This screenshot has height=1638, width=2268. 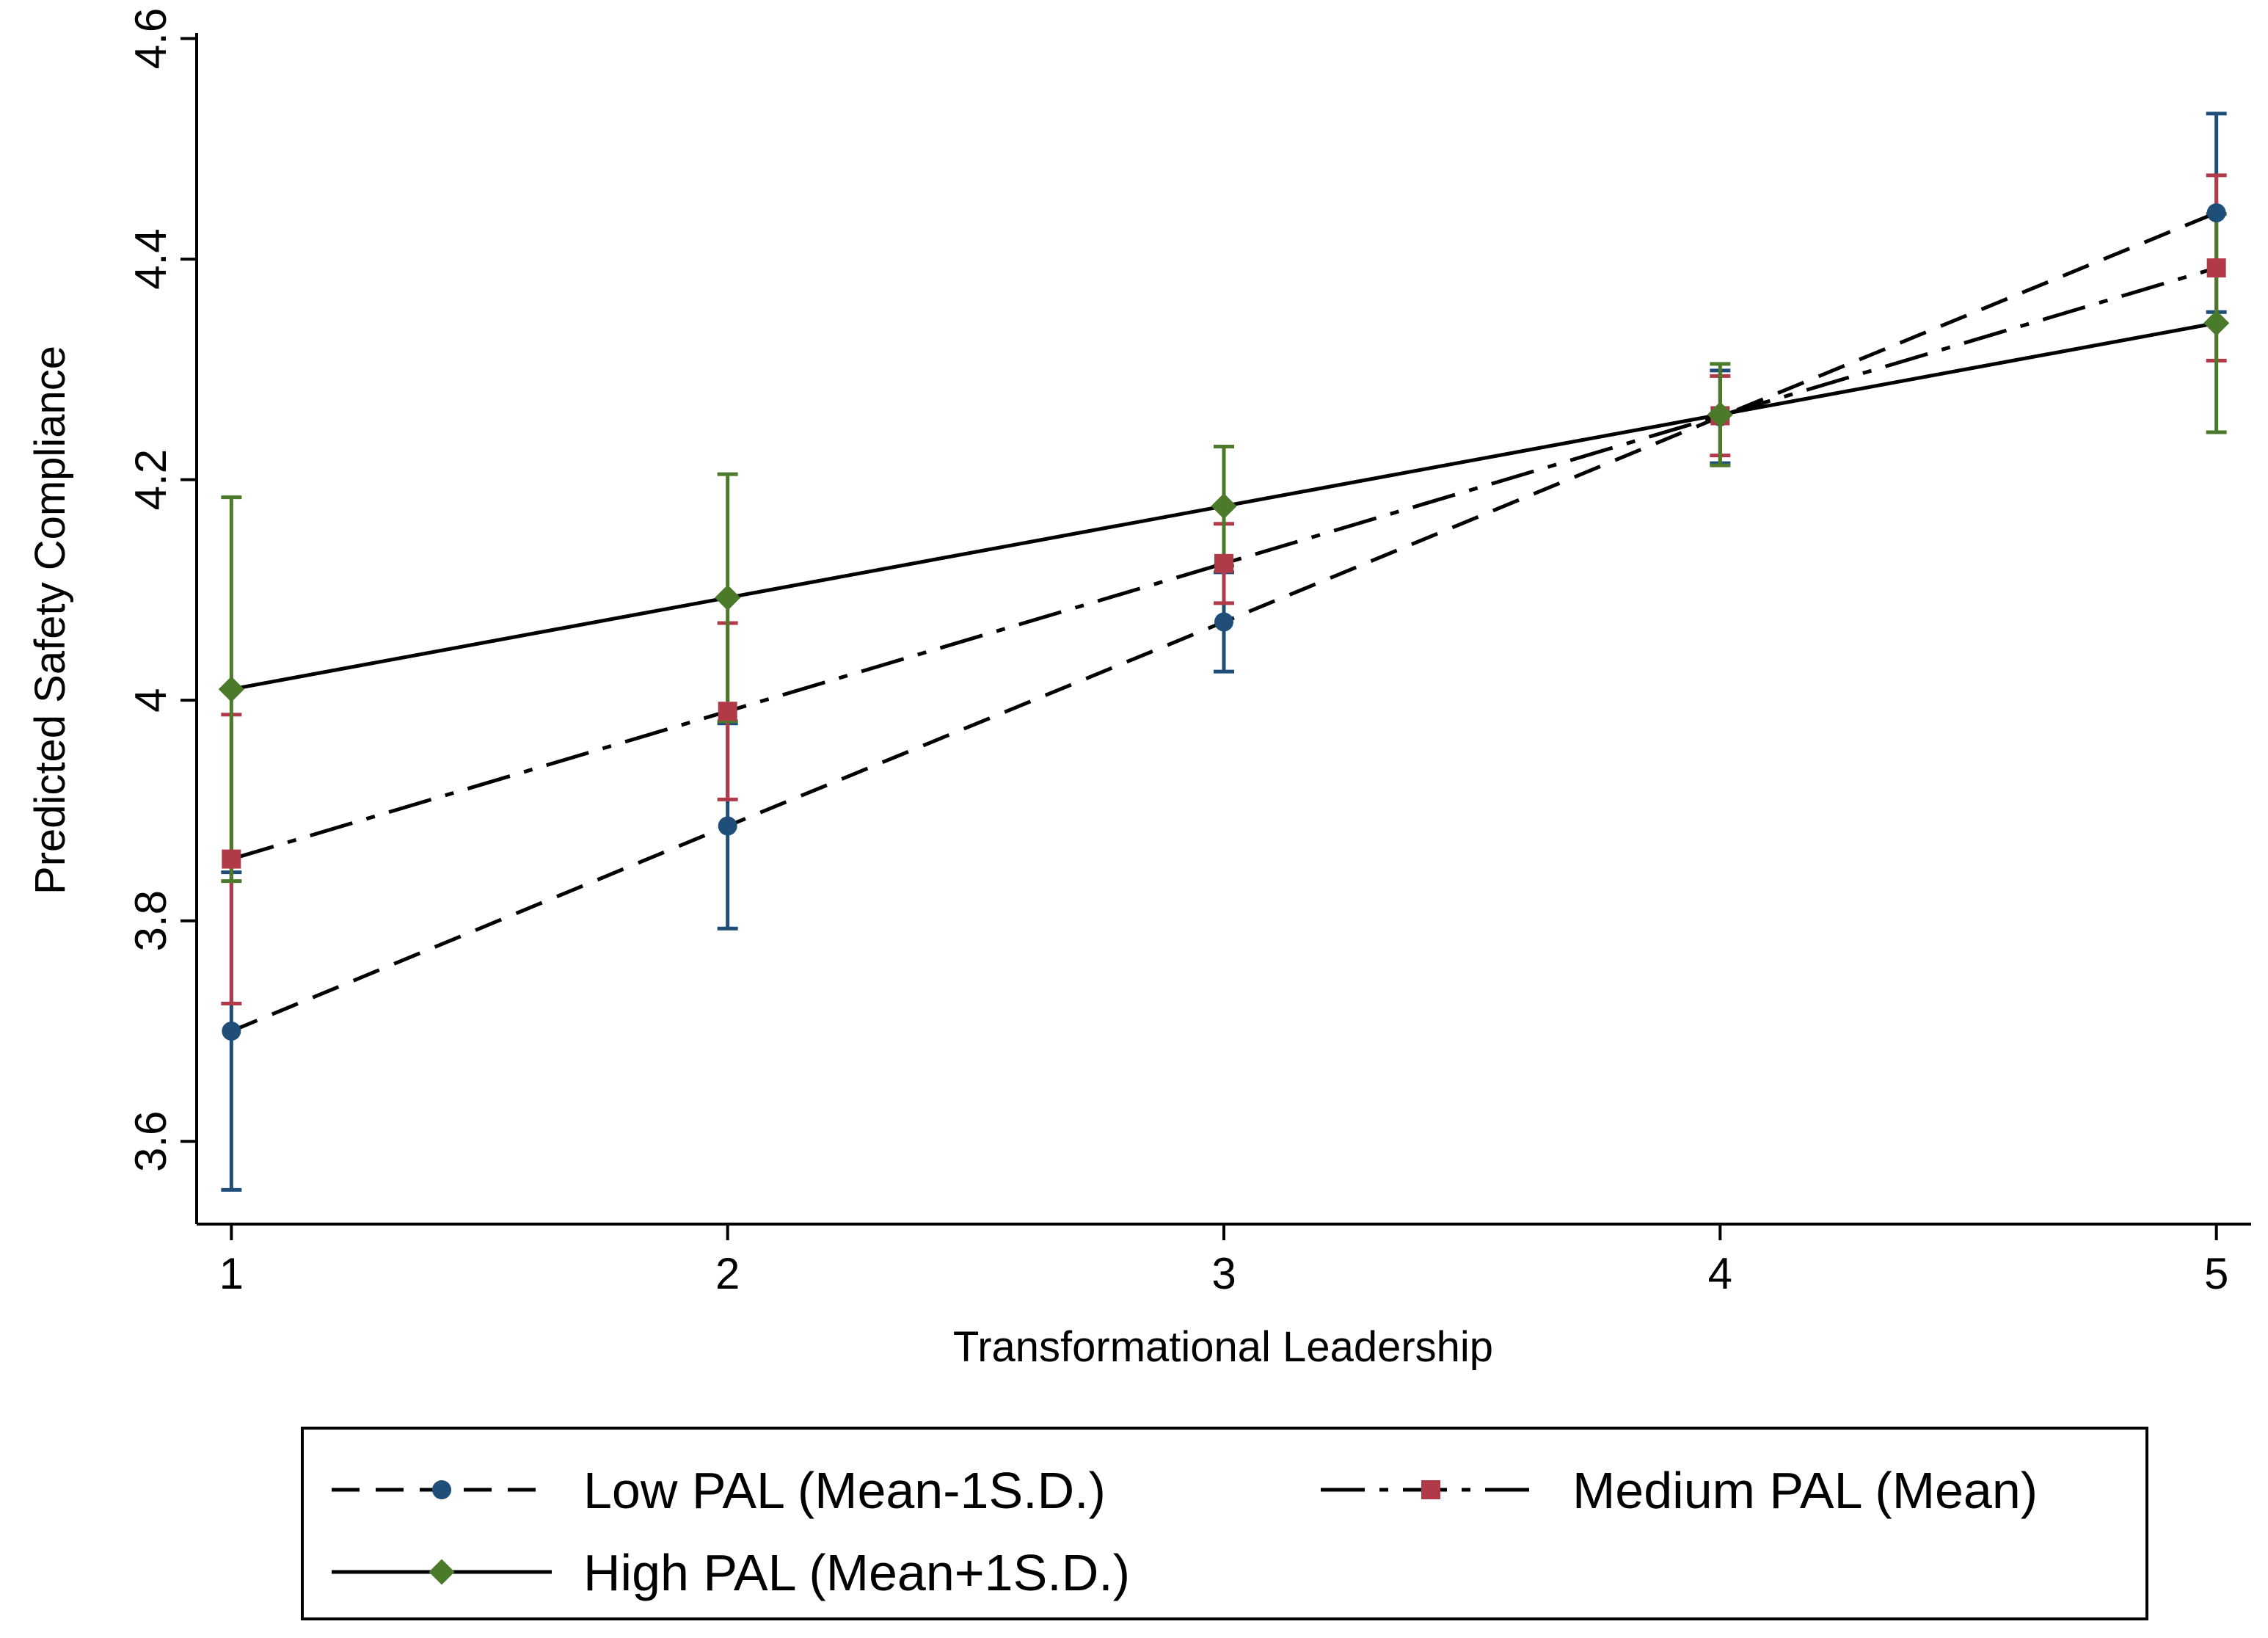 I want to click on x-tick-label: 1, so click(x=232, y=1274).